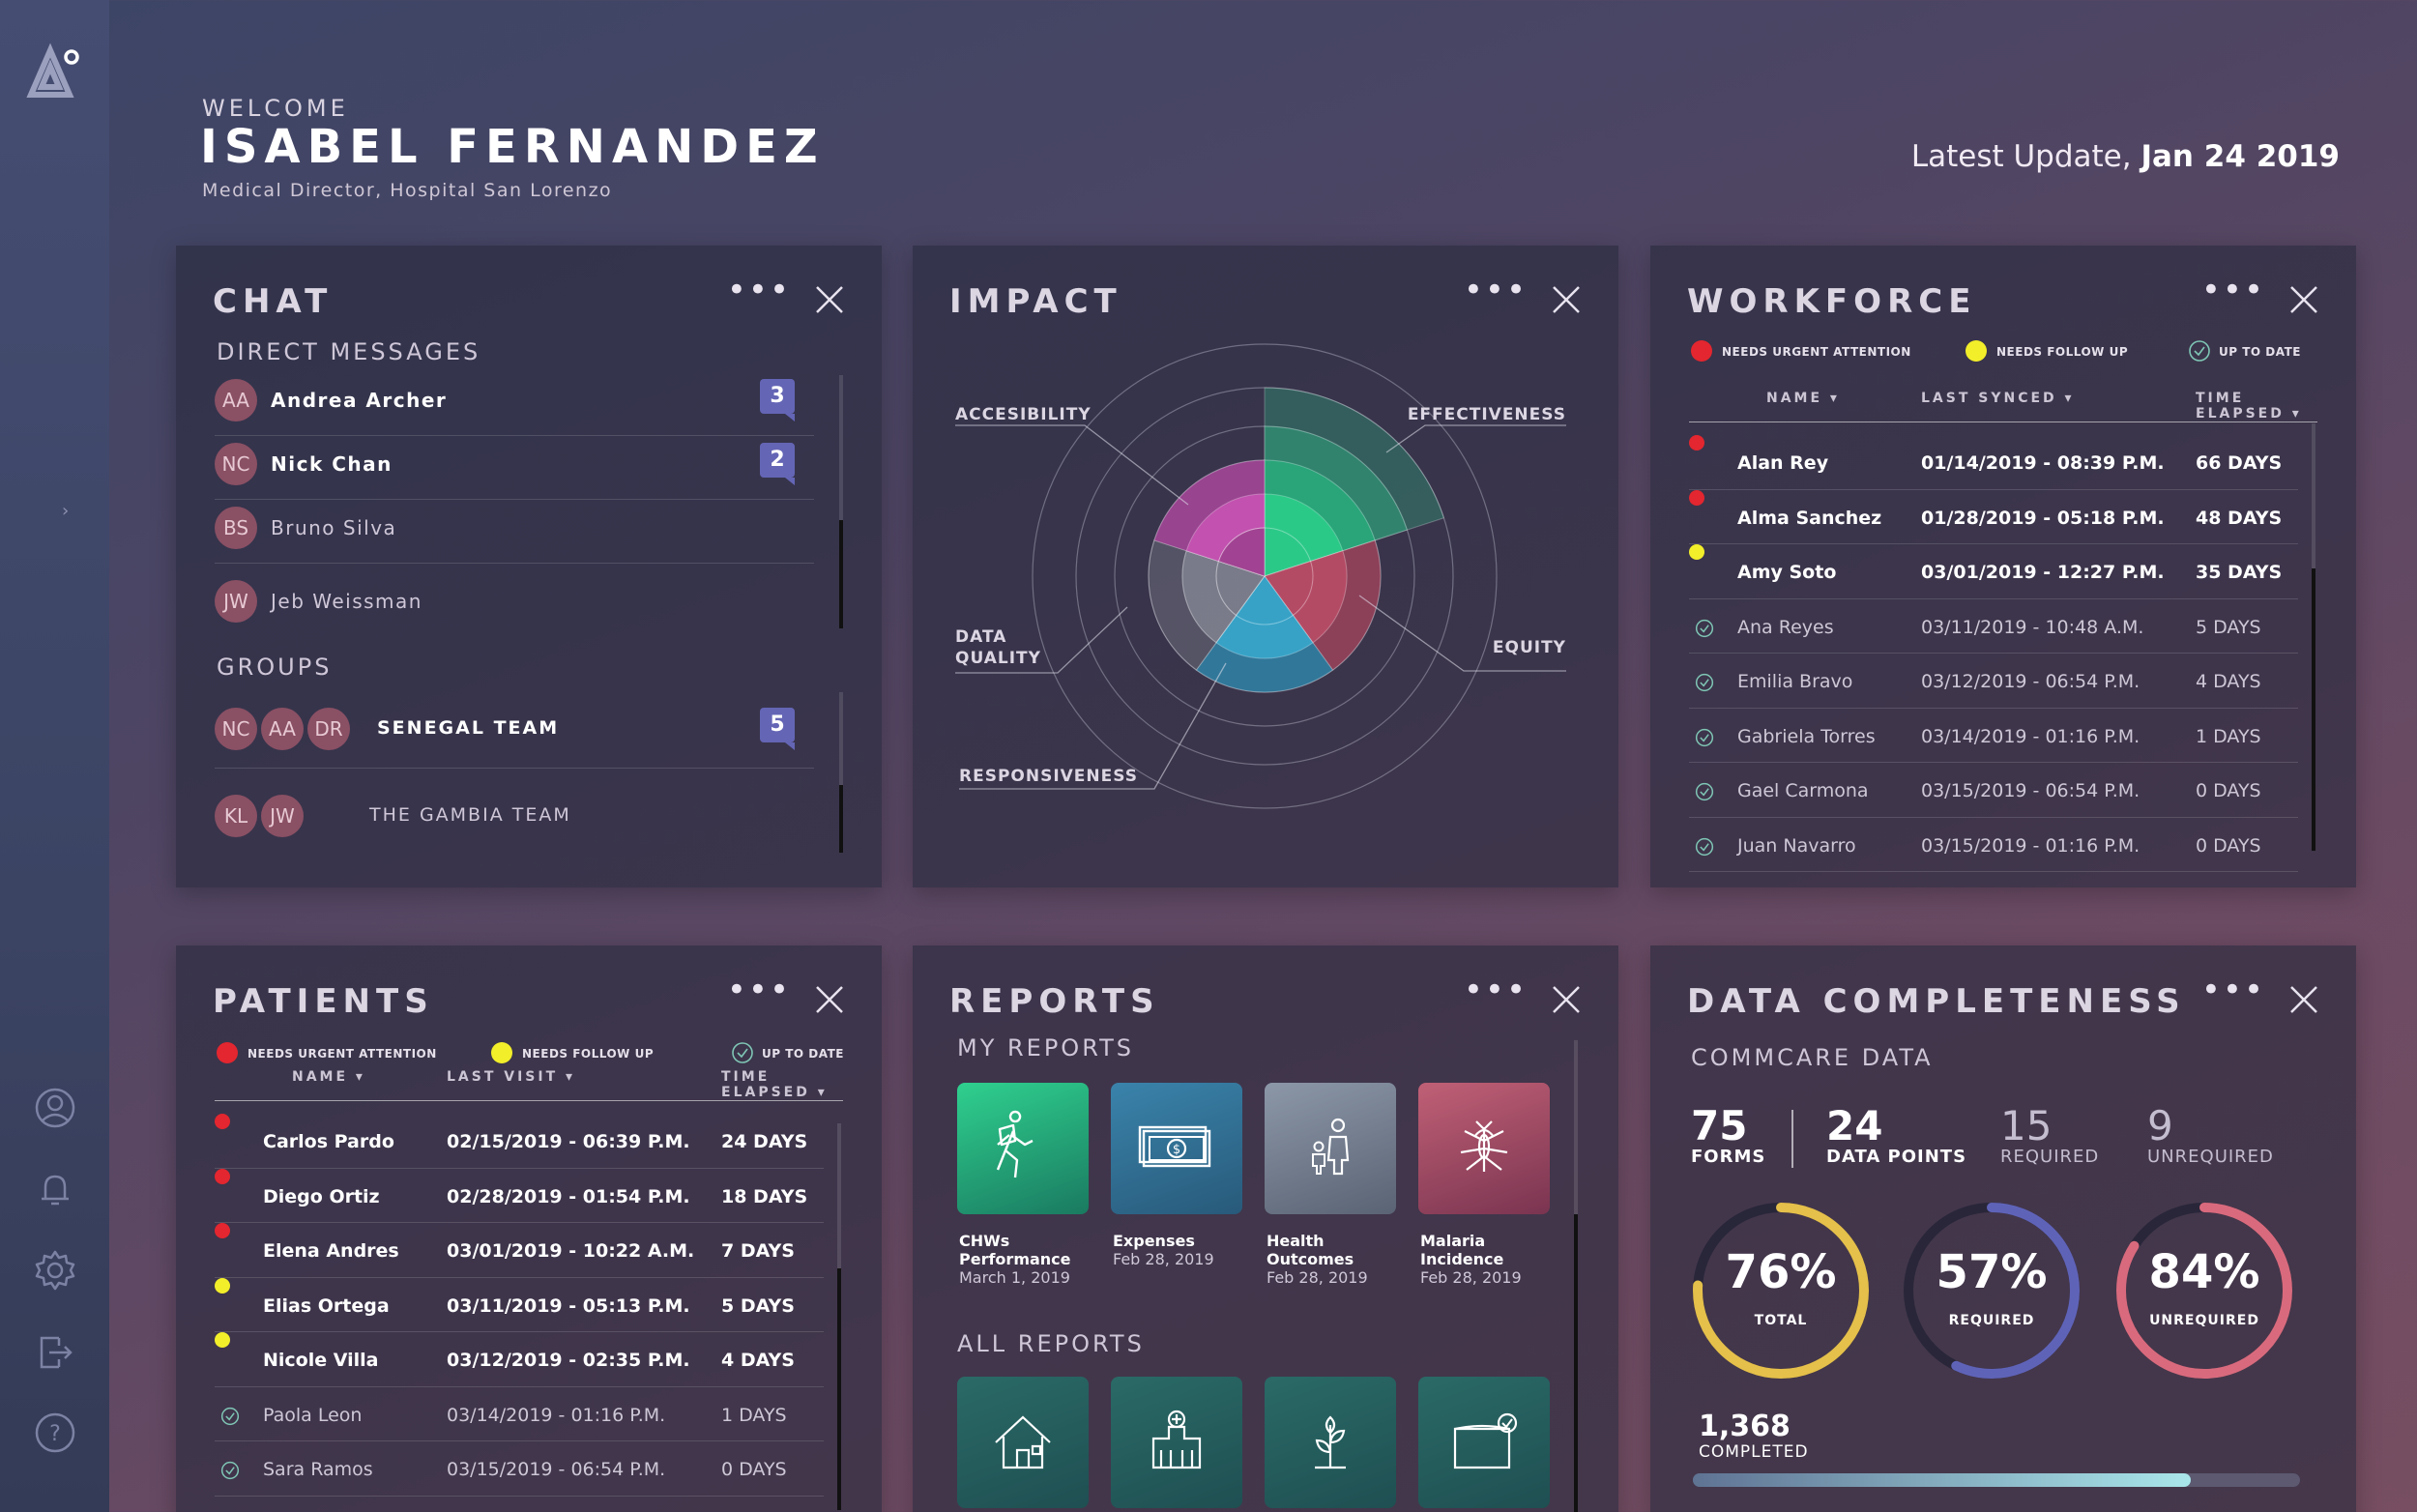 The width and height of the screenshot is (2417, 1512). Describe the element at coordinates (1046, 1047) in the screenshot. I see `my-reports-label: MY REPORTS` at that location.